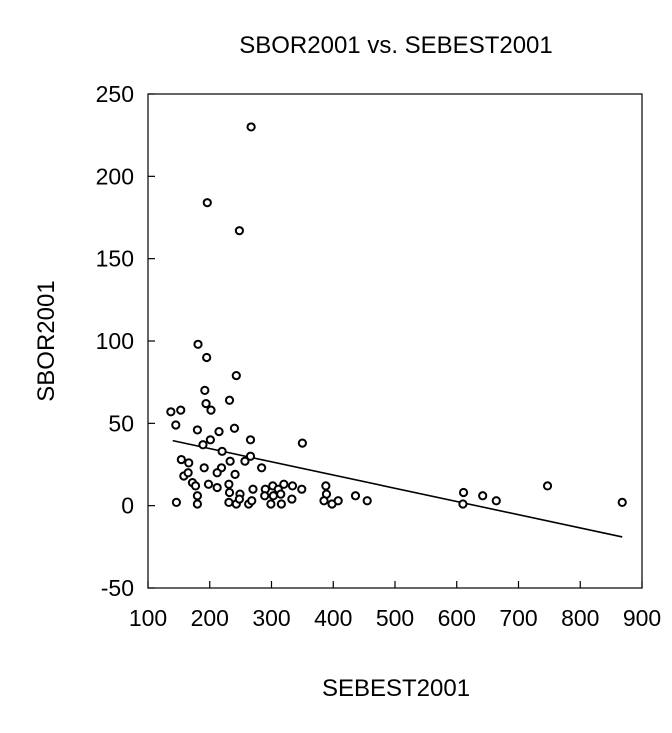  Describe the element at coordinates (518, 618) in the screenshot. I see `x-tick-label: 700` at that location.